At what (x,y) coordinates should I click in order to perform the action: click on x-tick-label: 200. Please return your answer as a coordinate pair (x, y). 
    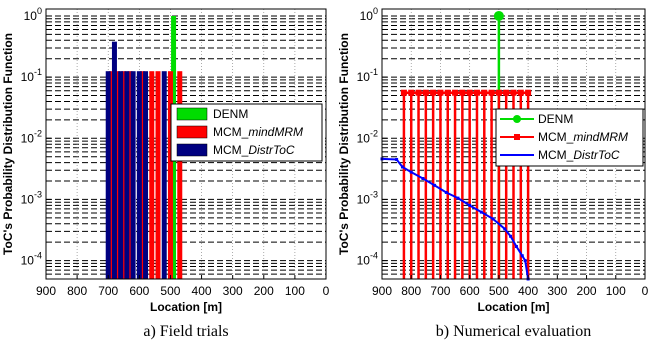
    Looking at the image, I should click on (264, 291).